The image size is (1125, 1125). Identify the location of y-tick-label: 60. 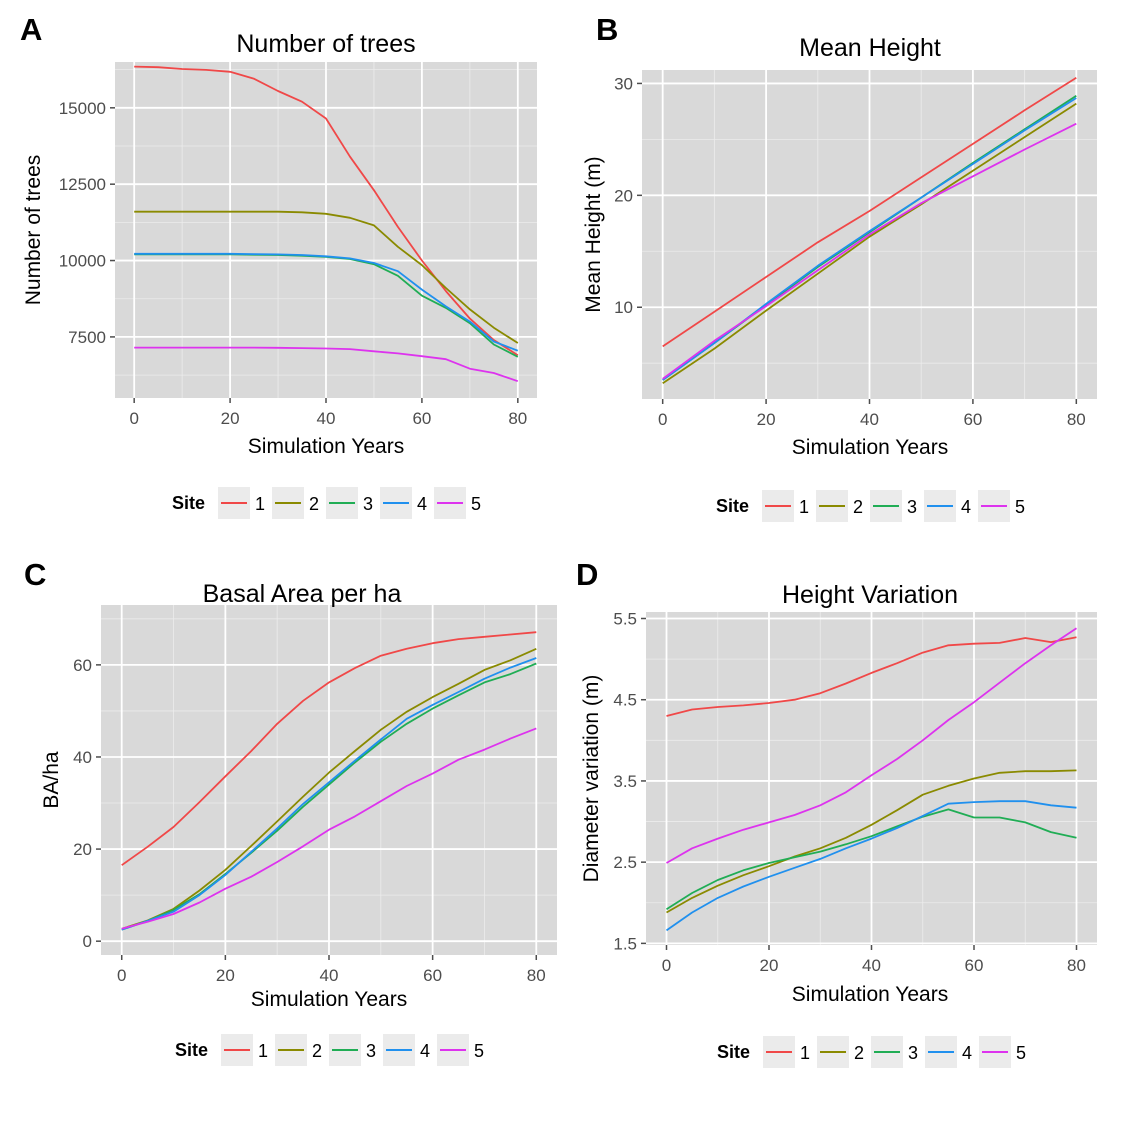
(82, 665).